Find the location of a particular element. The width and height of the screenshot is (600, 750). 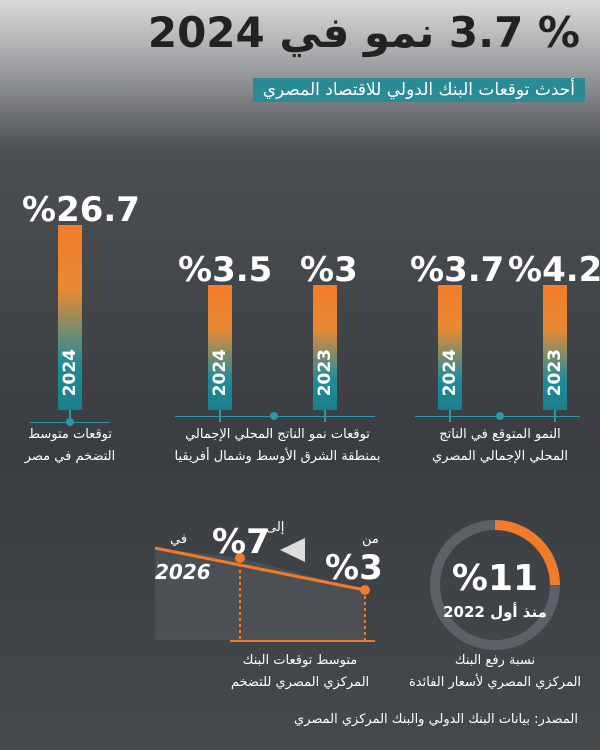

connector is located at coordinates (70, 416).